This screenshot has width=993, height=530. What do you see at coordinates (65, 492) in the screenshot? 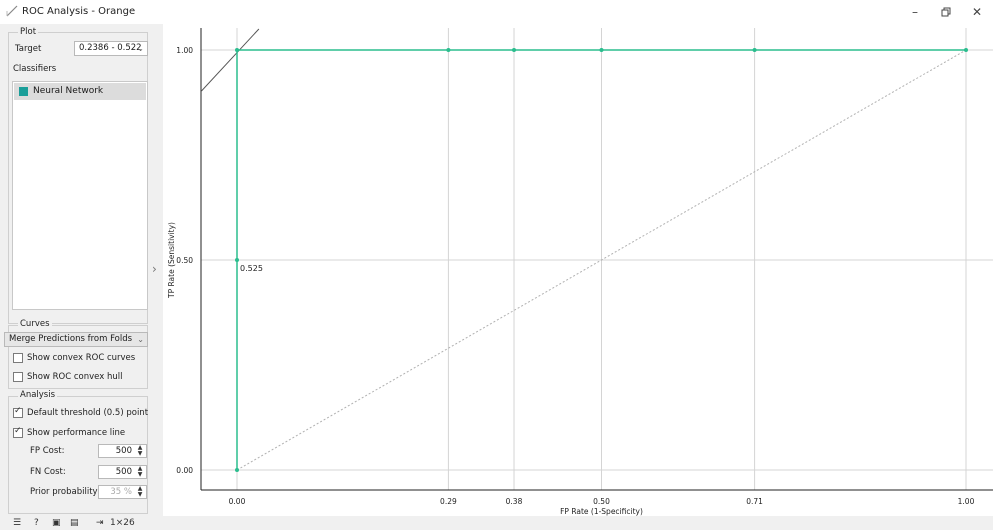
I see `prior-probability-label: Prior probability:` at bounding box center [65, 492].